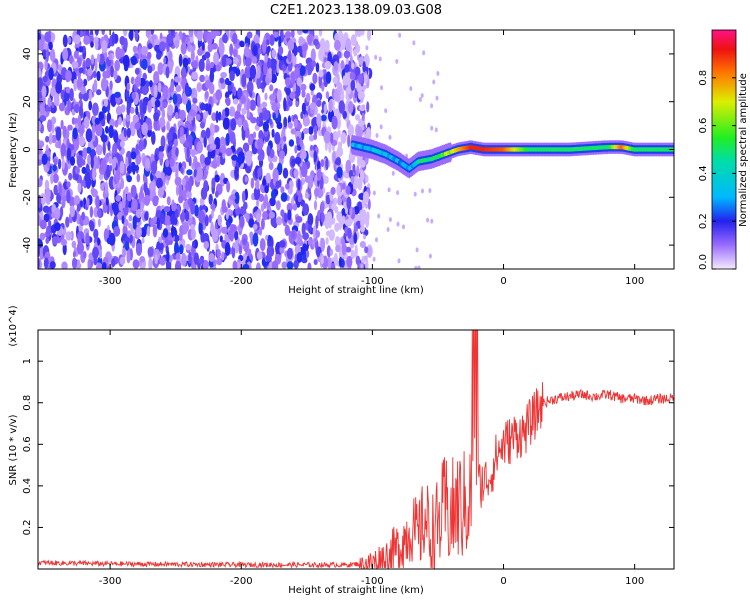 The image size is (750, 600). What do you see at coordinates (13, 449) in the screenshot?
I see `bottom-y-axis-label: SNR (10 * v/v)` at bounding box center [13, 449].